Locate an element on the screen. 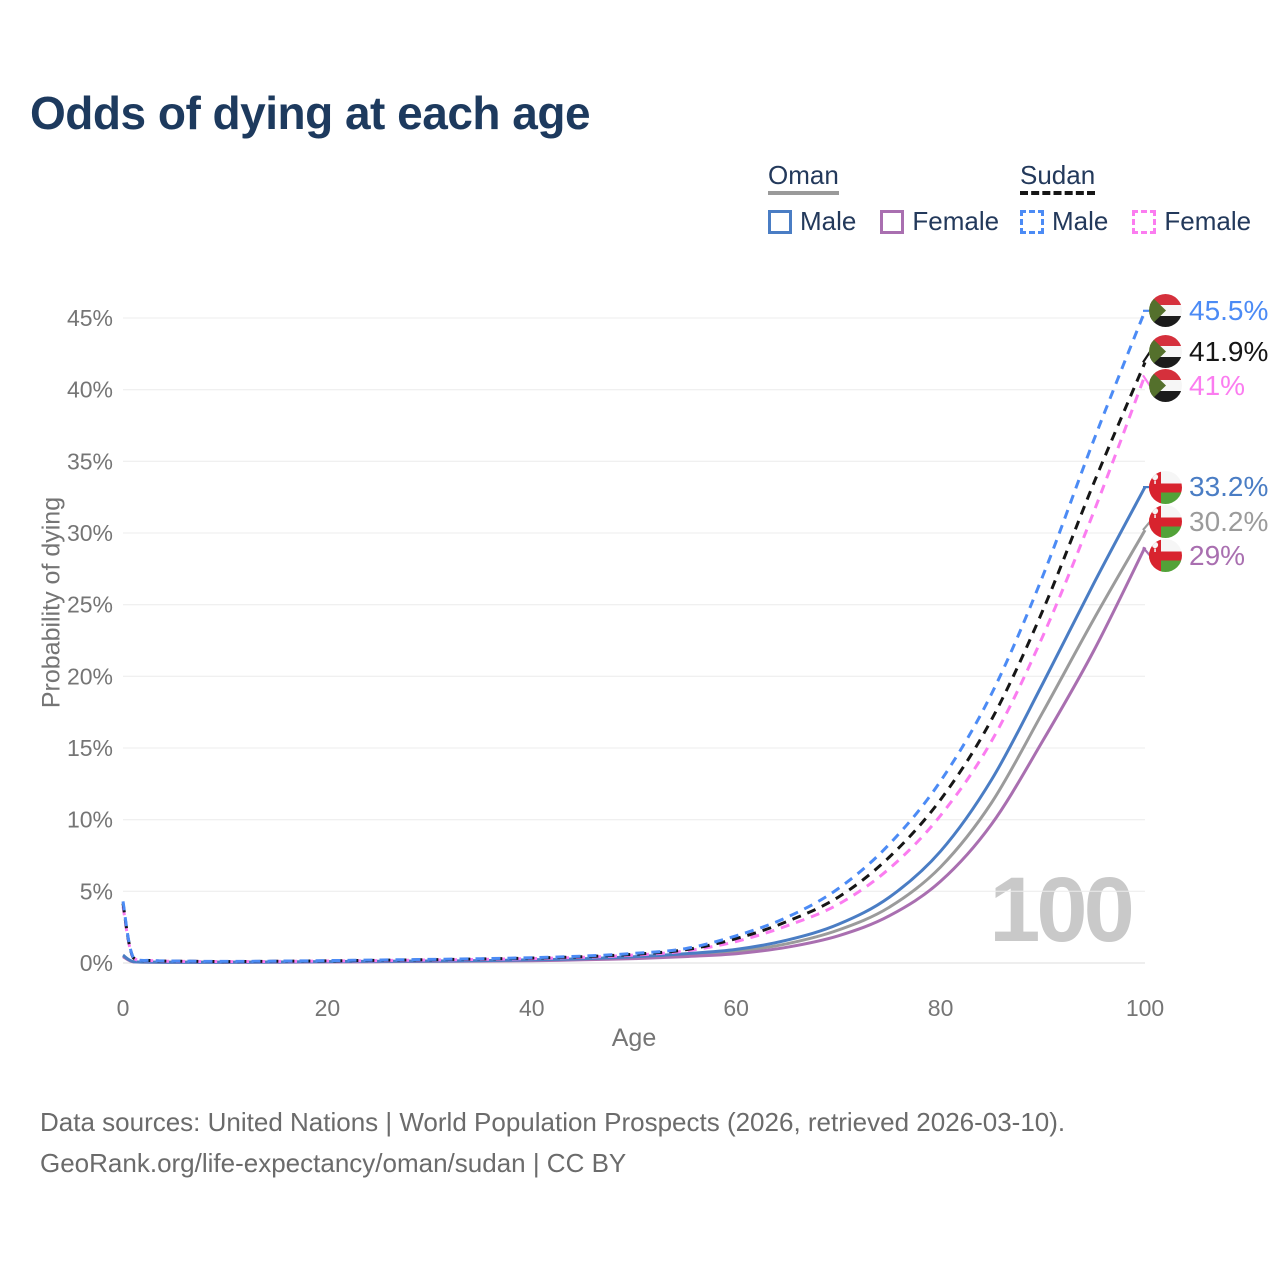 The width and height of the screenshot is (1280, 1280). oman-male-swatch is located at coordinates (780, 221).